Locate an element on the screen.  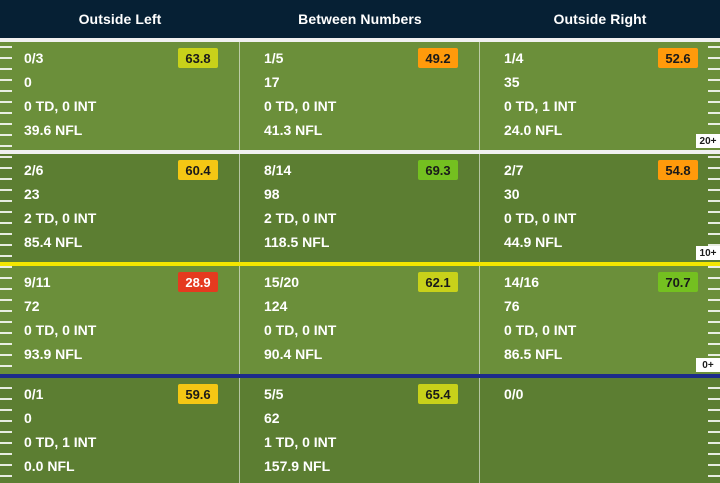
passer-rating-text: 85.4 NFL is located at coordinates (53, 242).